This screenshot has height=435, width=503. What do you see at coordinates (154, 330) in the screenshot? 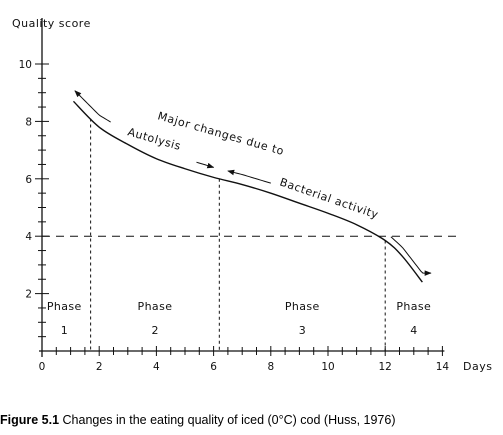
I see `phase-number: 2` at bounding box center [154, 330].